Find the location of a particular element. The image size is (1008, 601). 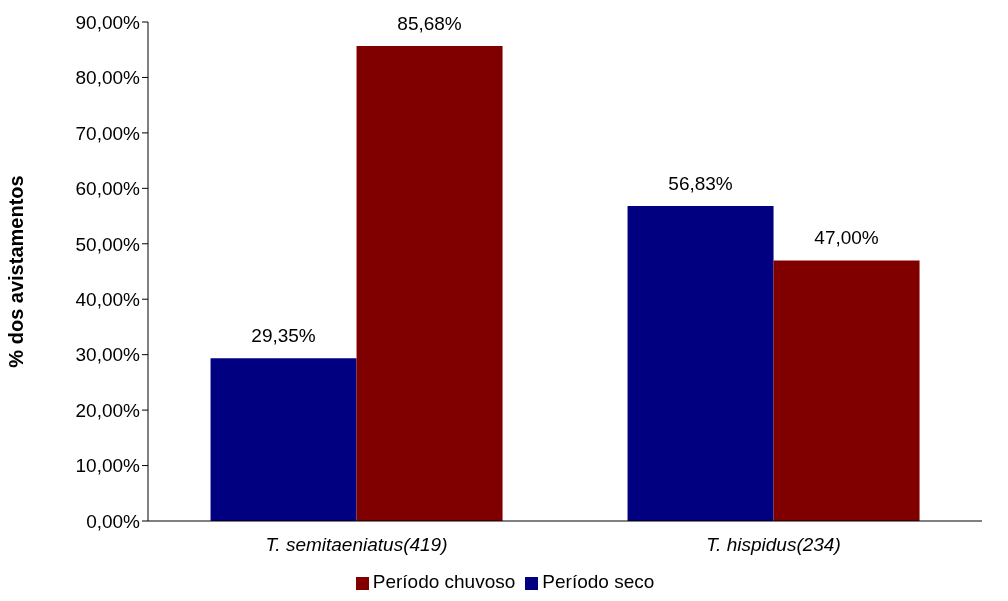

y-tick-label: 10,00% is located at coordinates (108, 466).